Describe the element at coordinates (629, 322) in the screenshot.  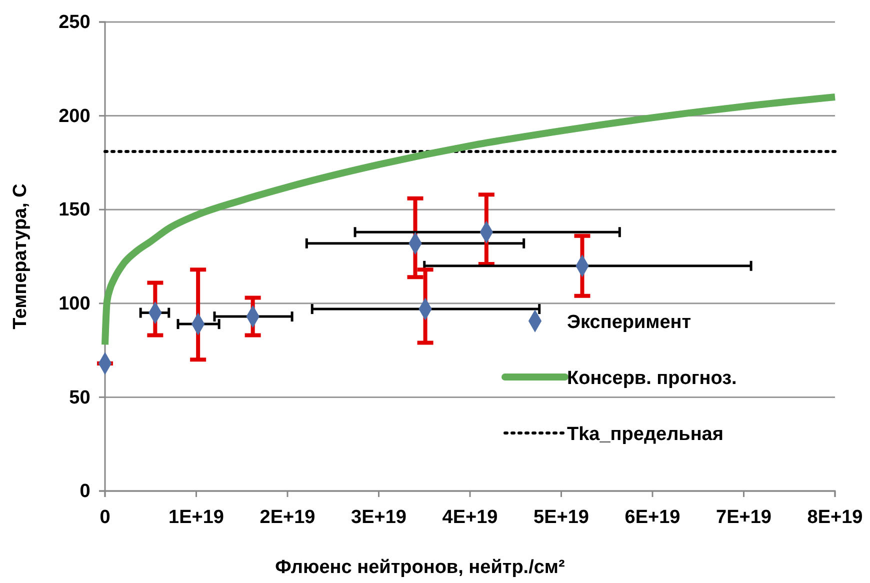
I see `legend-label: Эксперимент` at that location.